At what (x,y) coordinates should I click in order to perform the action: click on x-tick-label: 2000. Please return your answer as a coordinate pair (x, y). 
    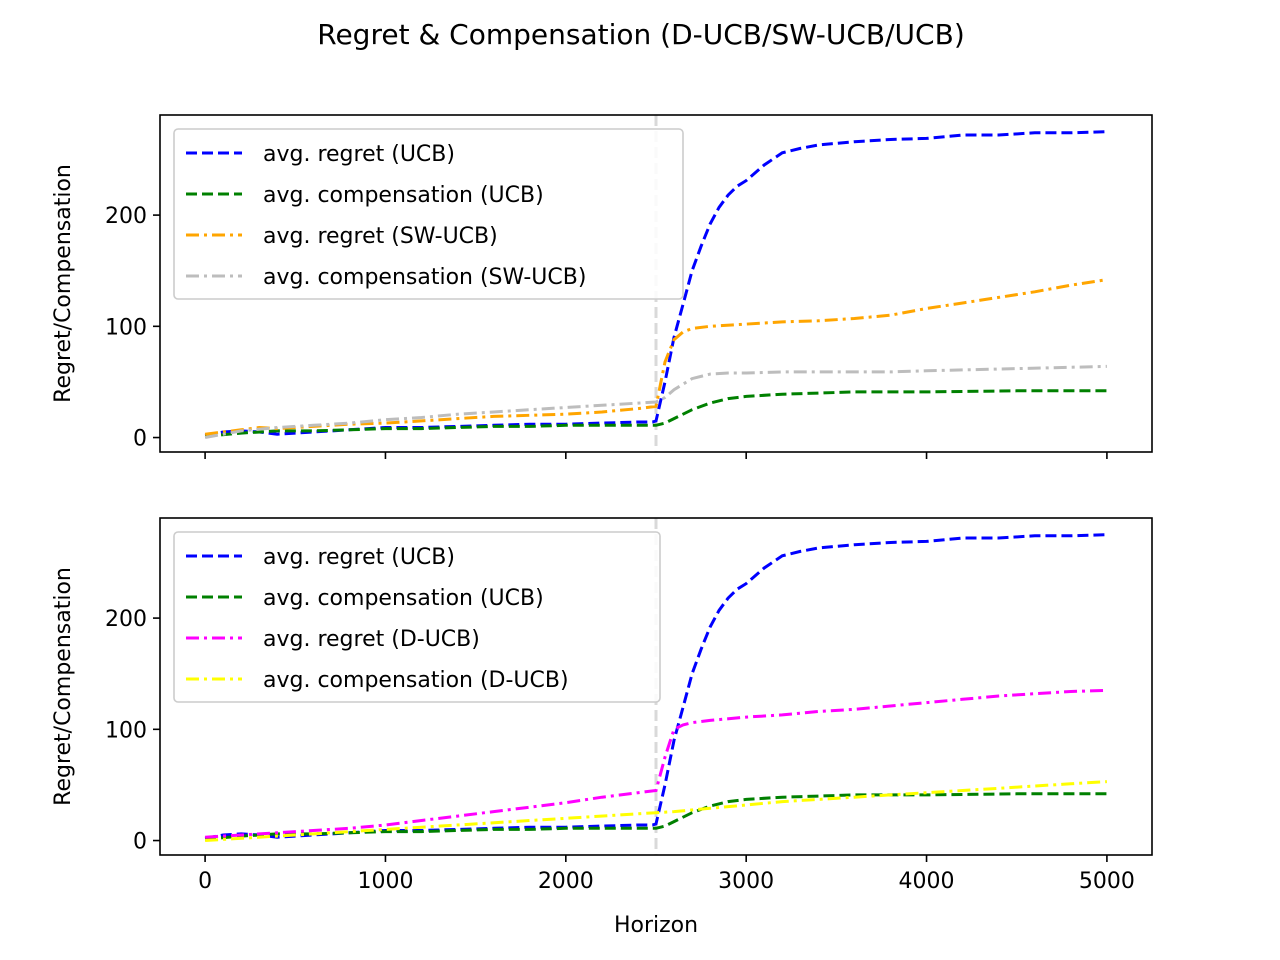
    Looking at the image, I should click on (566, 881).